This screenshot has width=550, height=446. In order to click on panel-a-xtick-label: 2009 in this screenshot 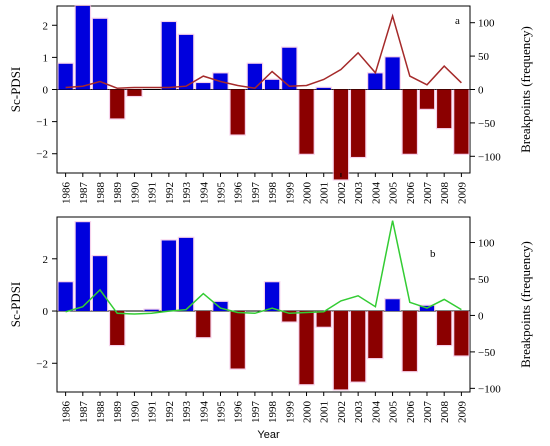, I will do `click(462, 193)`.